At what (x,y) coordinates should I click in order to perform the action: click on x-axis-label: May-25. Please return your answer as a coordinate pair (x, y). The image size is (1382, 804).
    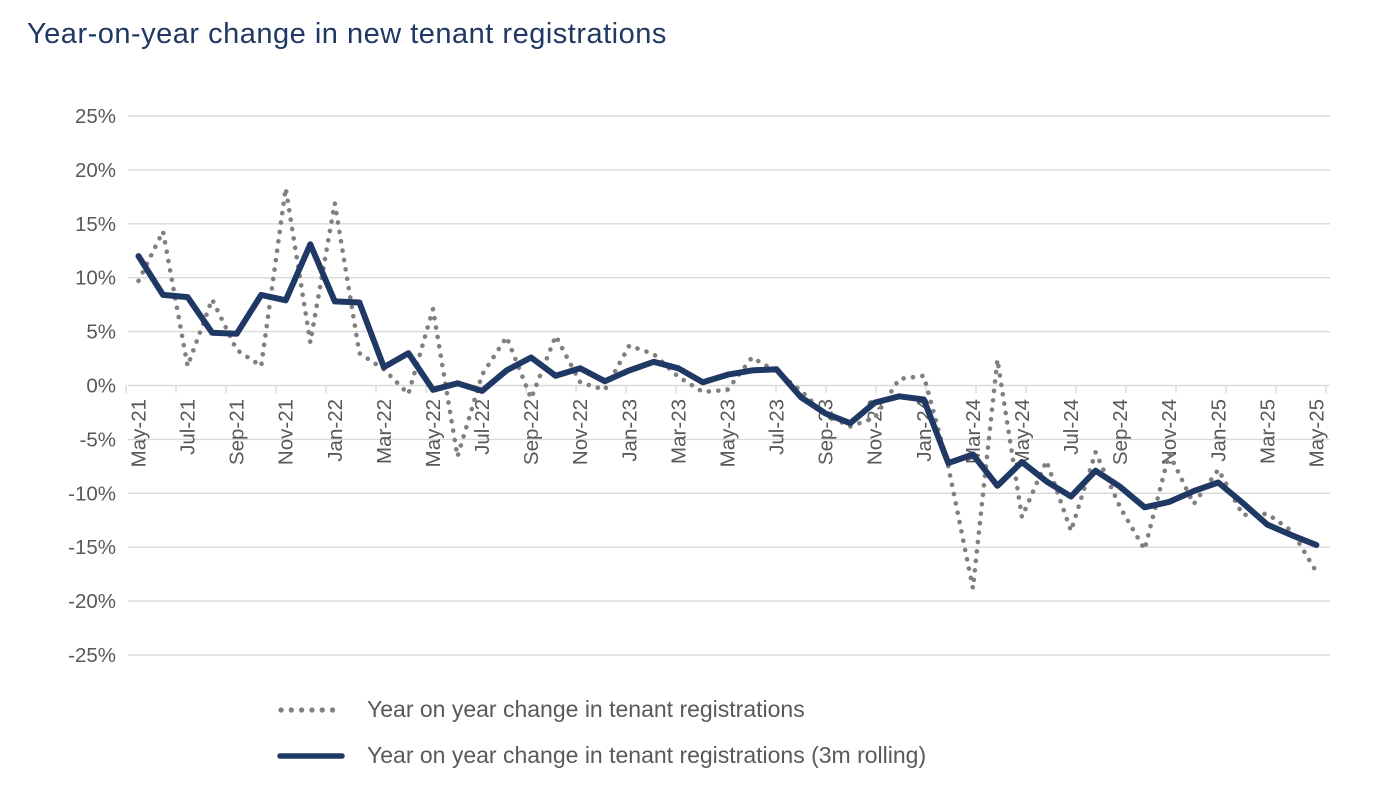
    Looking at the image, I should click on (1316, 433).